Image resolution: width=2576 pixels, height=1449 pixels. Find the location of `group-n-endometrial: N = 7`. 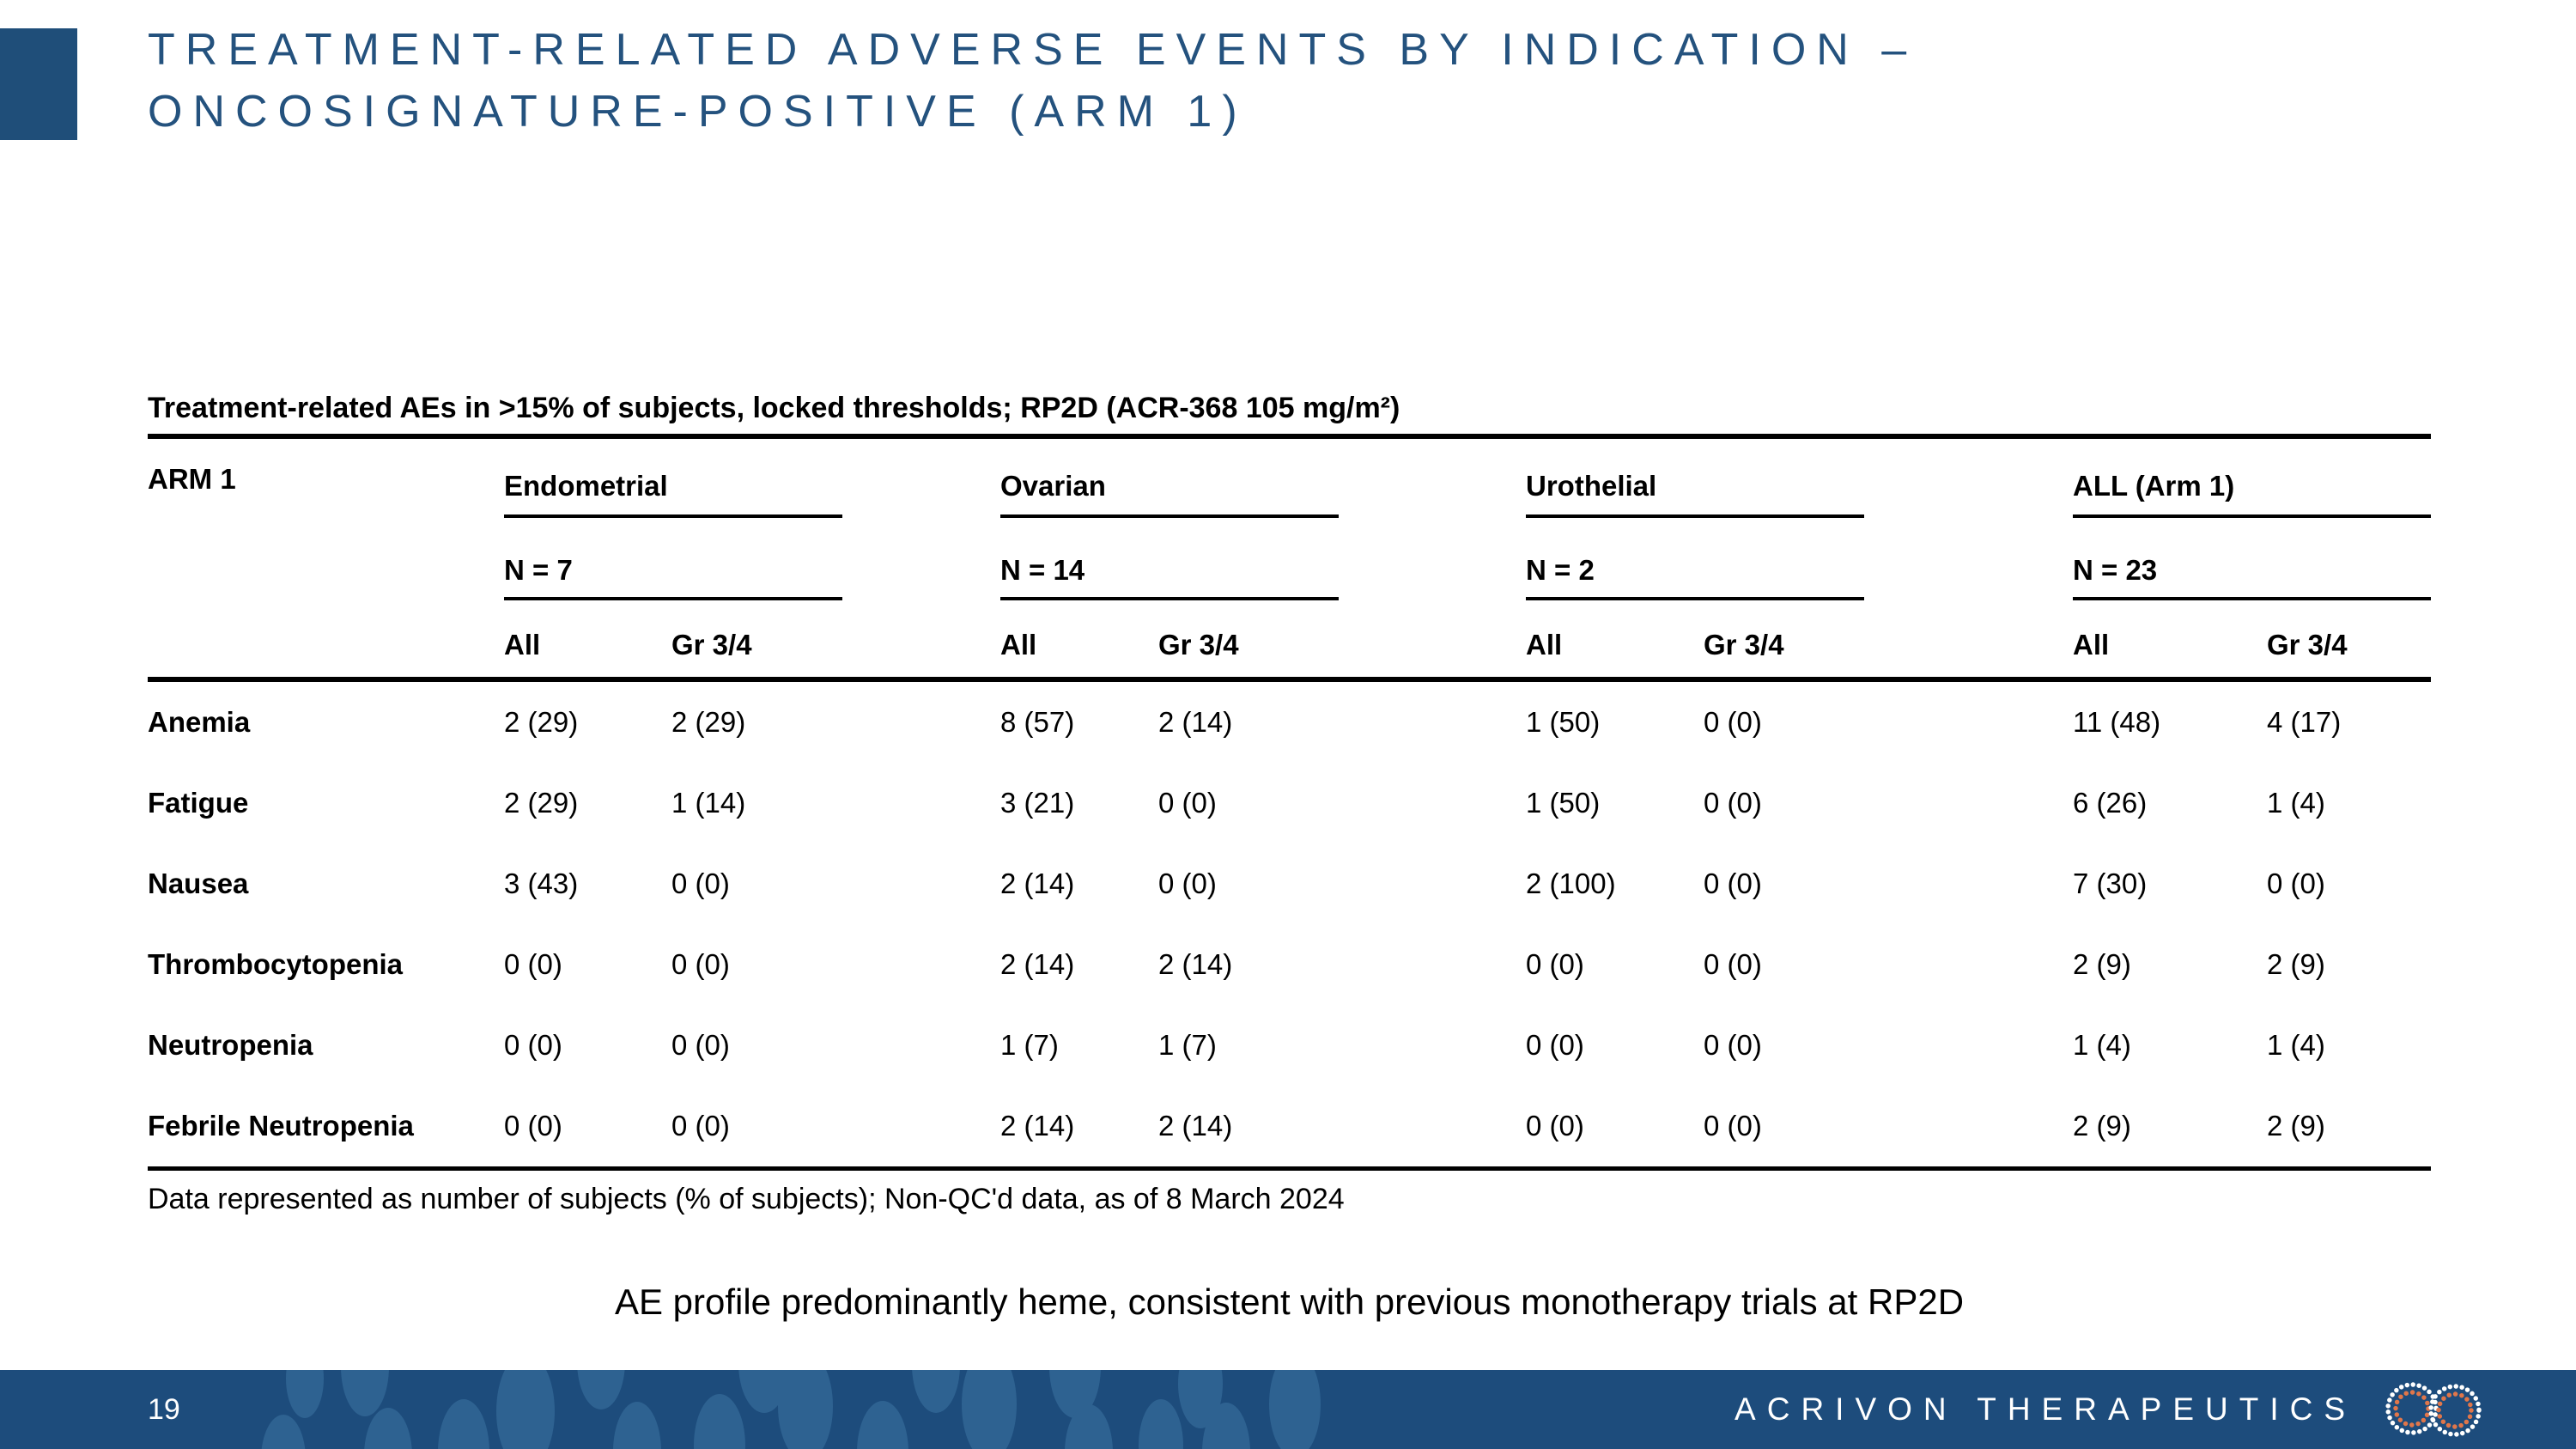

group-n-endometrial: N = 7 is located at coordinates (752, 559).